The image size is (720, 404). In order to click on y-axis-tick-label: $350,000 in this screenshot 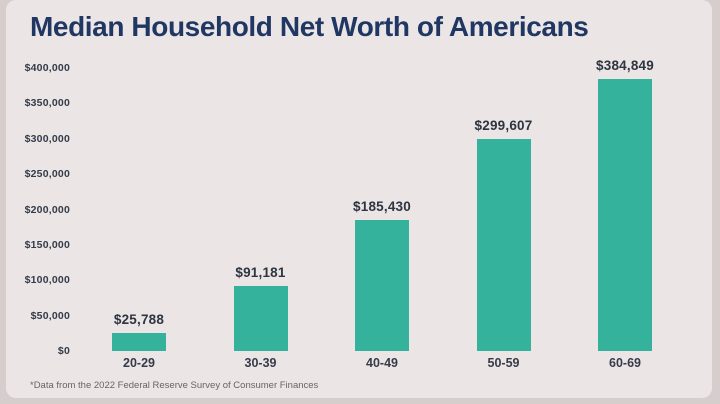, I will do `click(47, 103)`.